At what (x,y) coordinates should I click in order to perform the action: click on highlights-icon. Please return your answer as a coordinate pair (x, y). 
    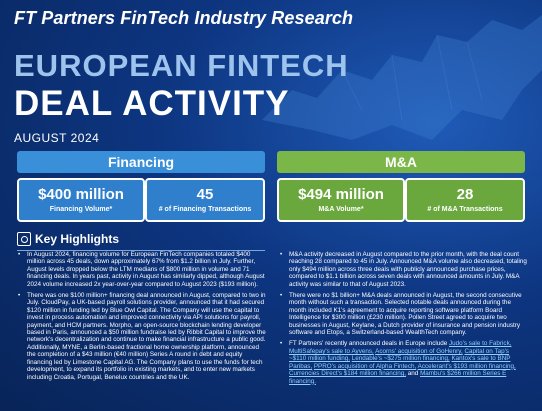
    Looking at the image, I should click on (24, 239).